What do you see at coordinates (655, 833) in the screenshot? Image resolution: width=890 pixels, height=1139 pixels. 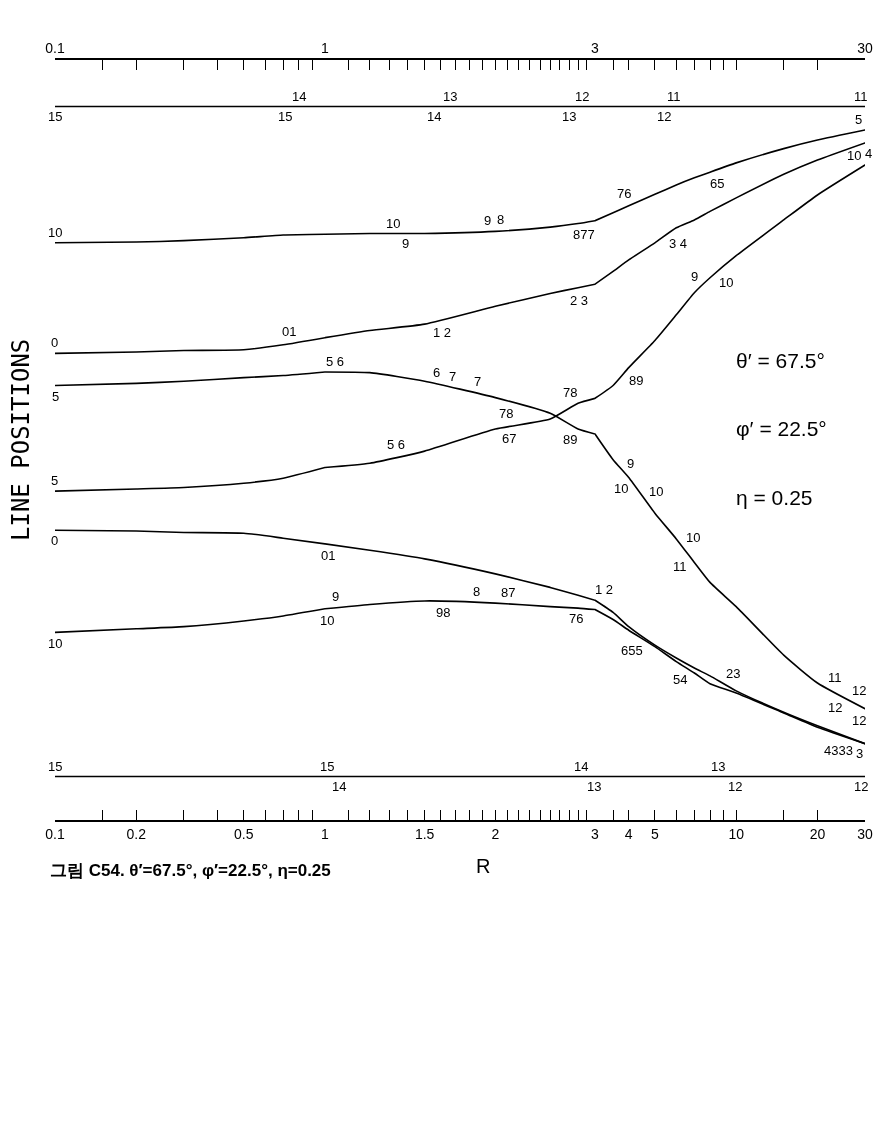 I see `x-tick-label: 5` at bounding box center [655, 833].